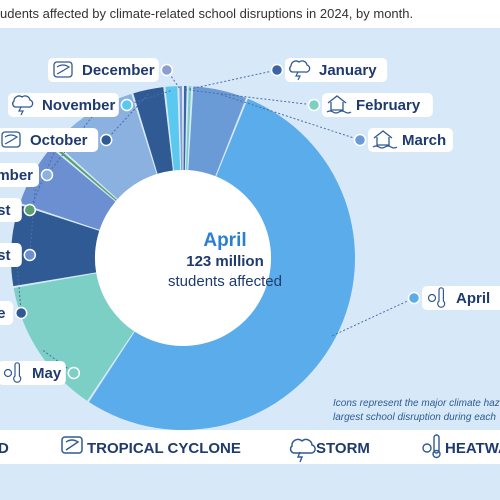  I want to click on label-april: April, so click(453, 298).